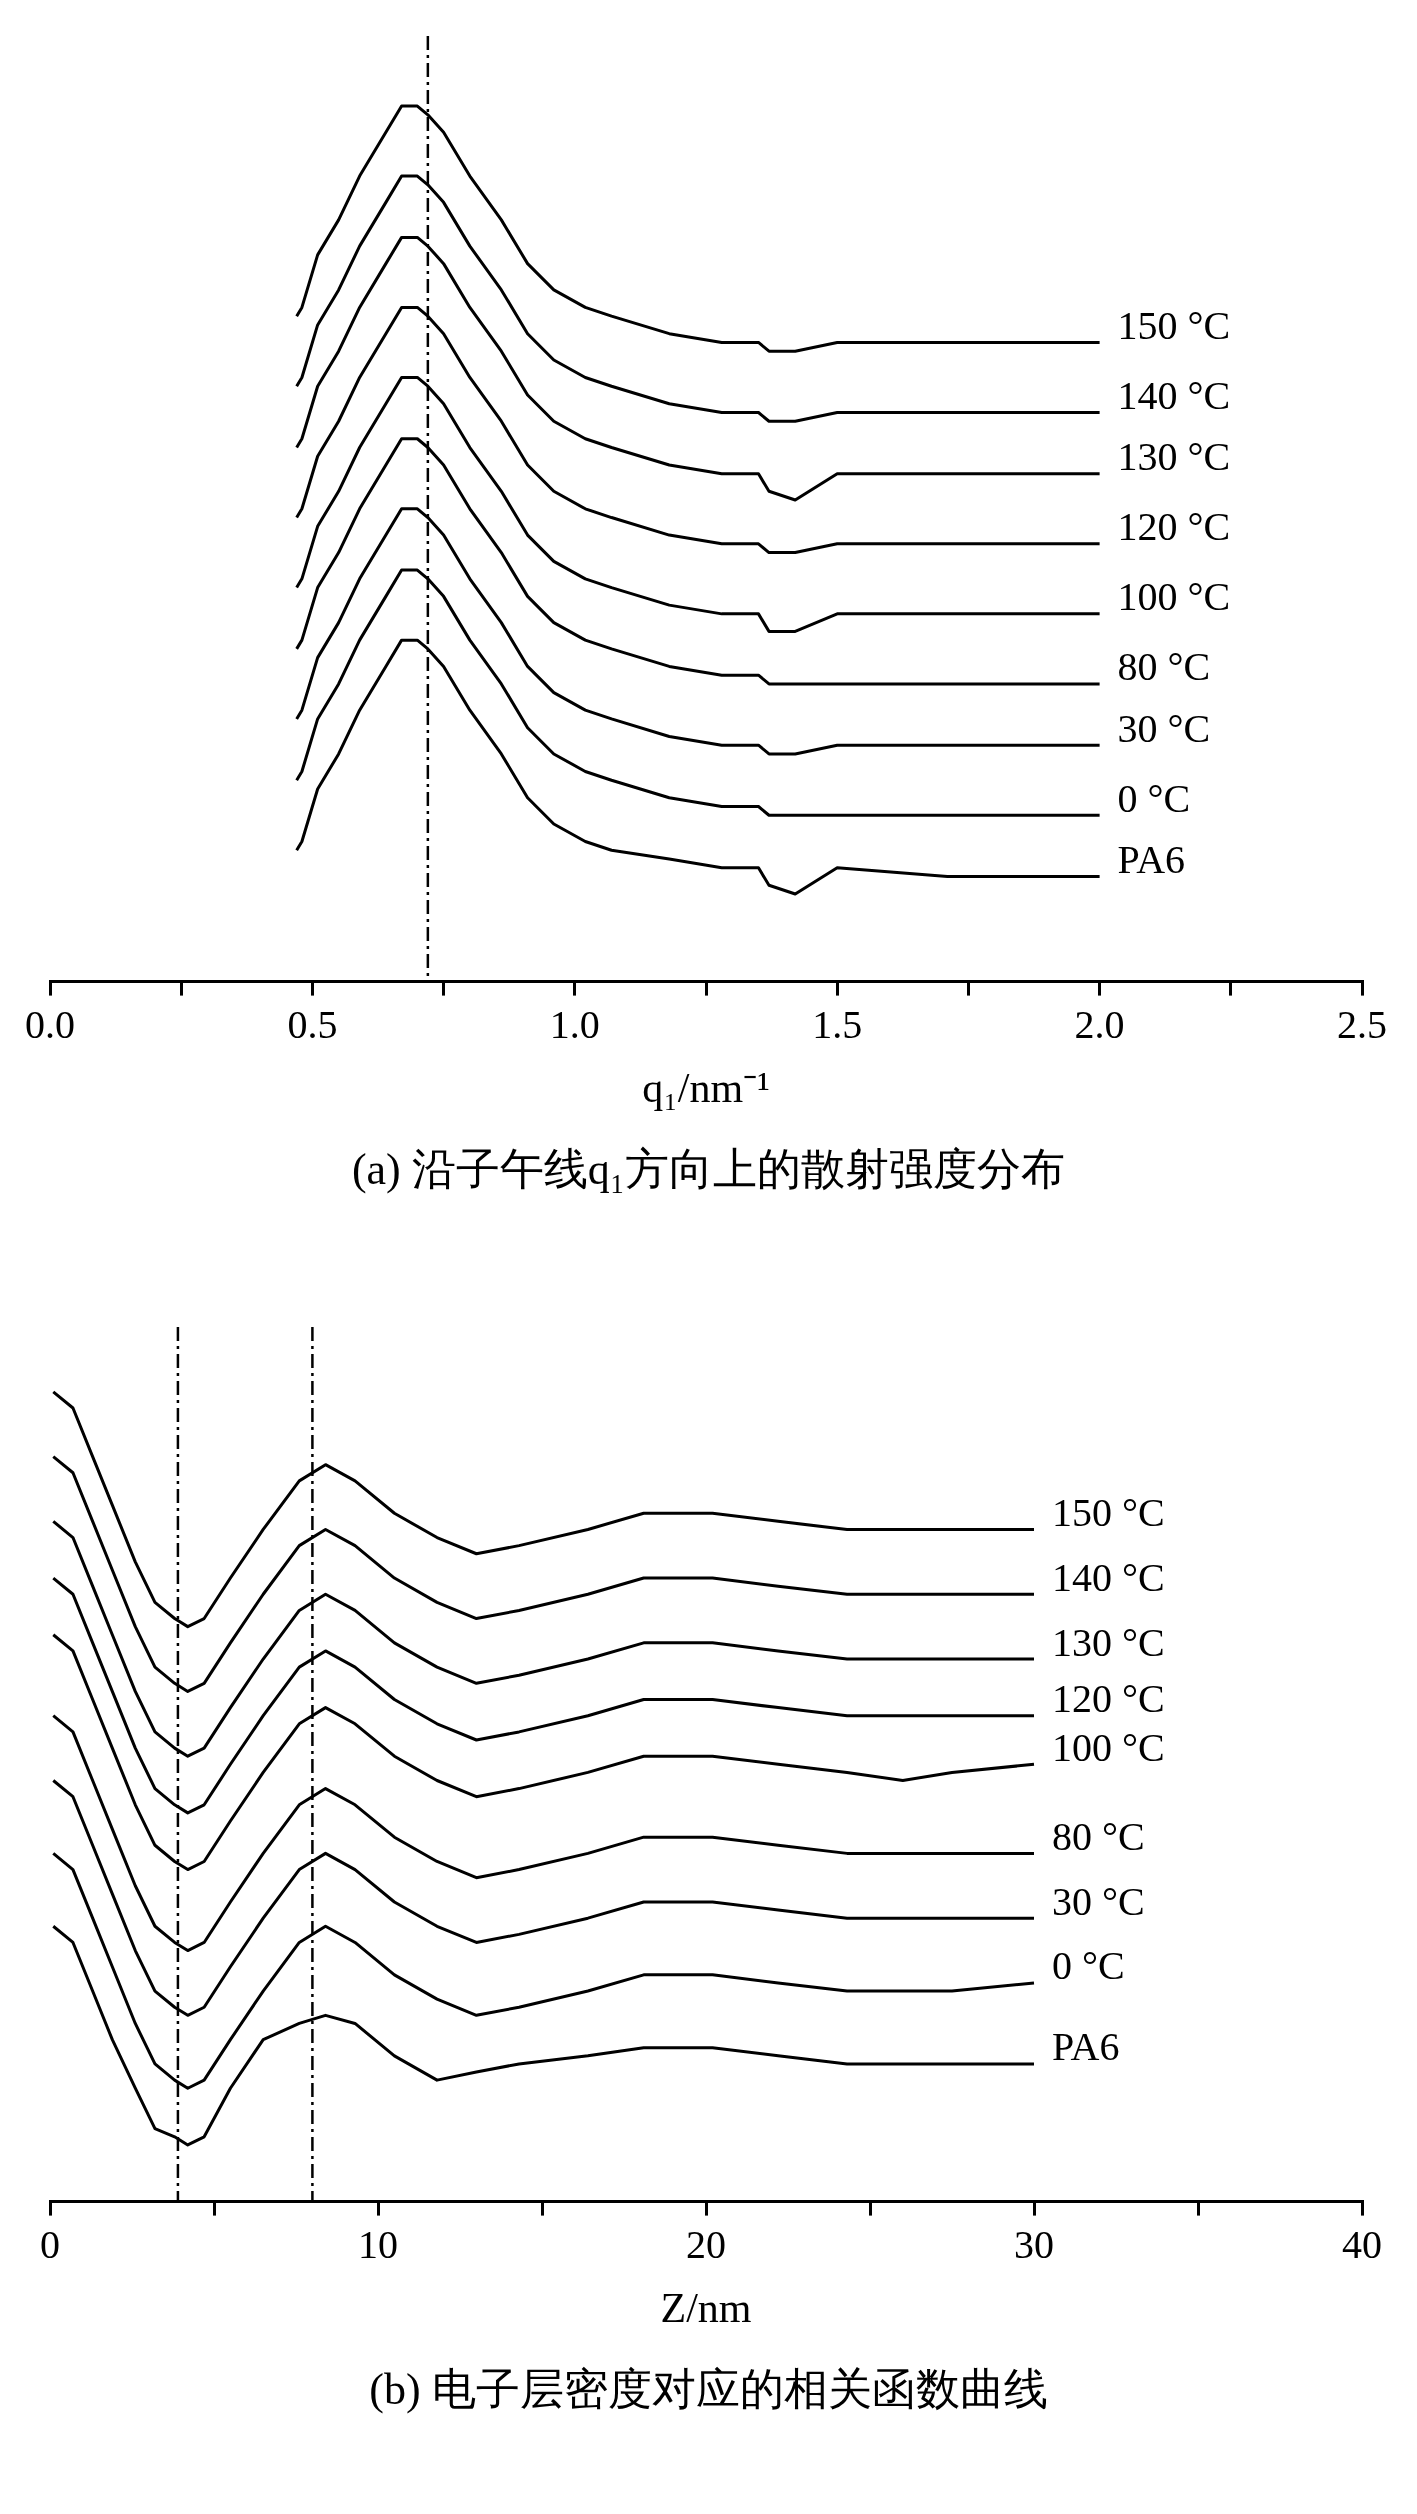 The height and width of the screenshot is (2514, 1417). I want to click on x-tick-label: 0, so click(50, 2245).